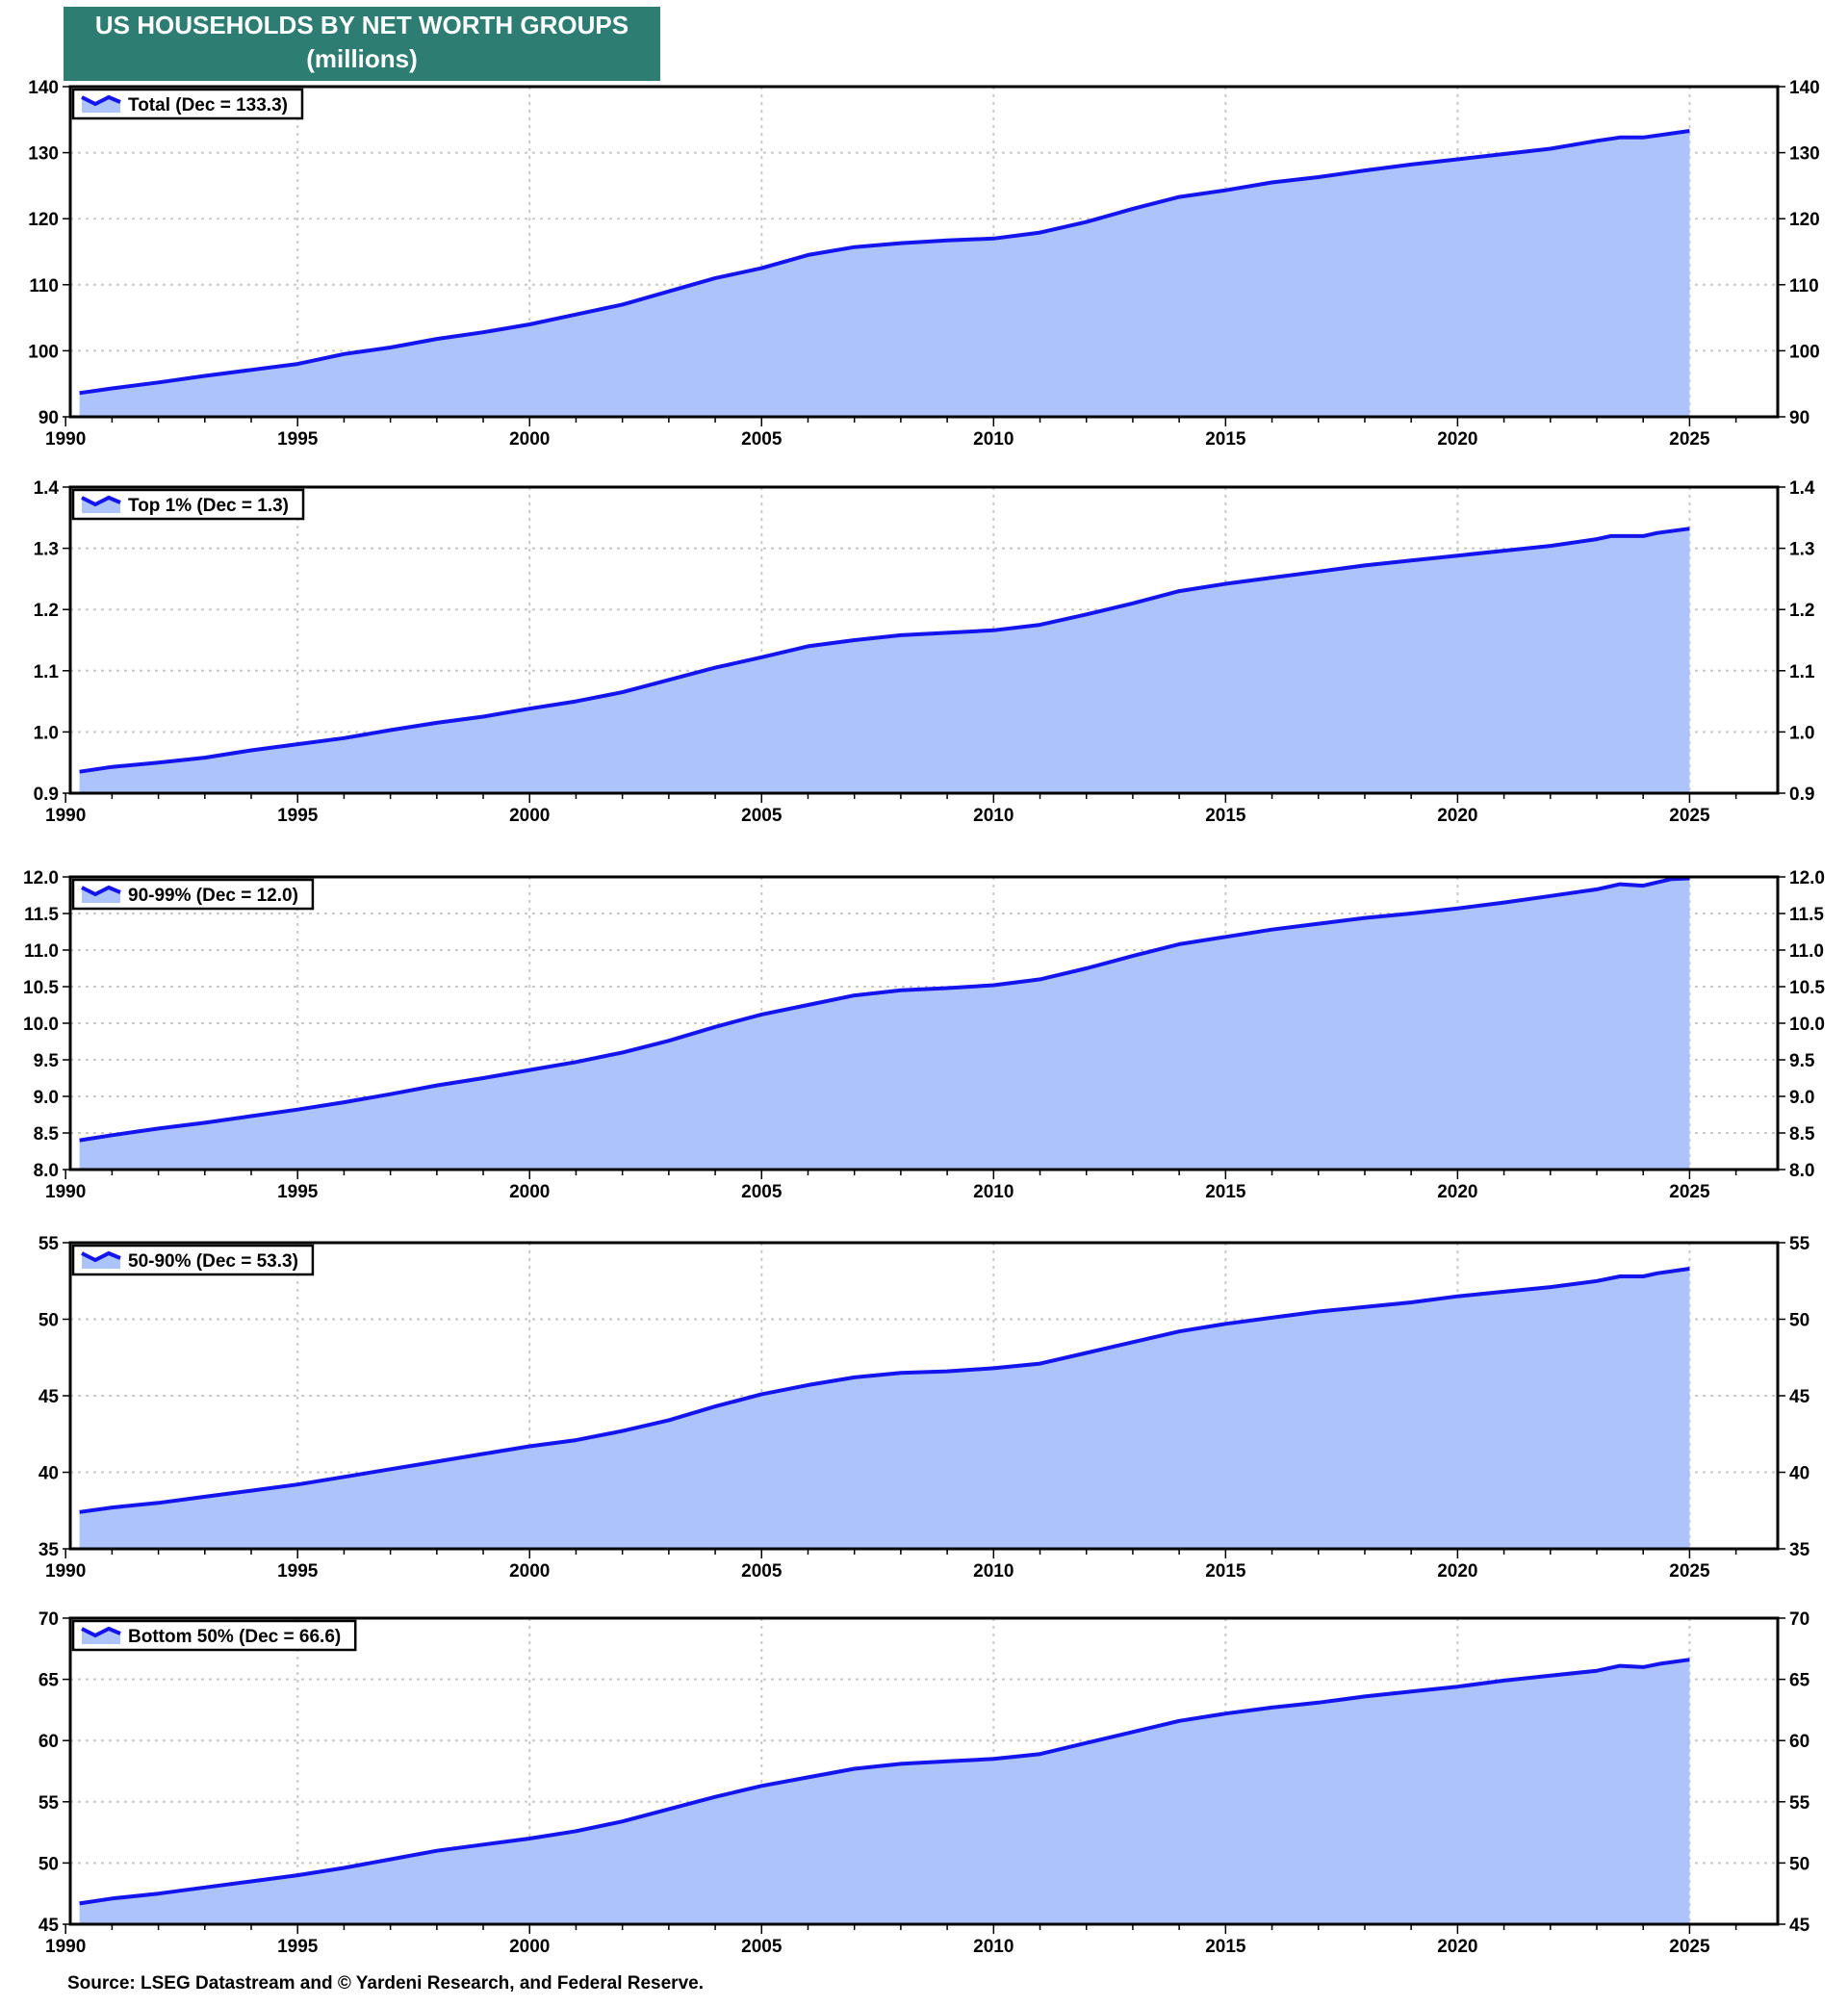 The image size is (1848, 2007). What do you see at coordinates (46, 733) in the screenshot?
I see `y-tick-label-left: 1.0` at bounding box center [46, 733].